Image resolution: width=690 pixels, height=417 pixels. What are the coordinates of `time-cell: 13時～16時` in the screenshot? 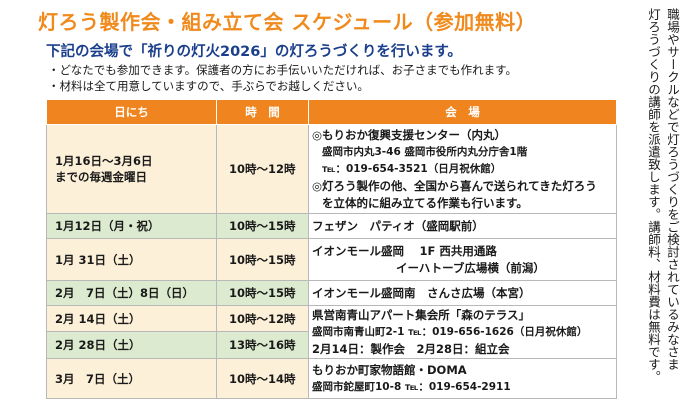 It's located at (262, 345).